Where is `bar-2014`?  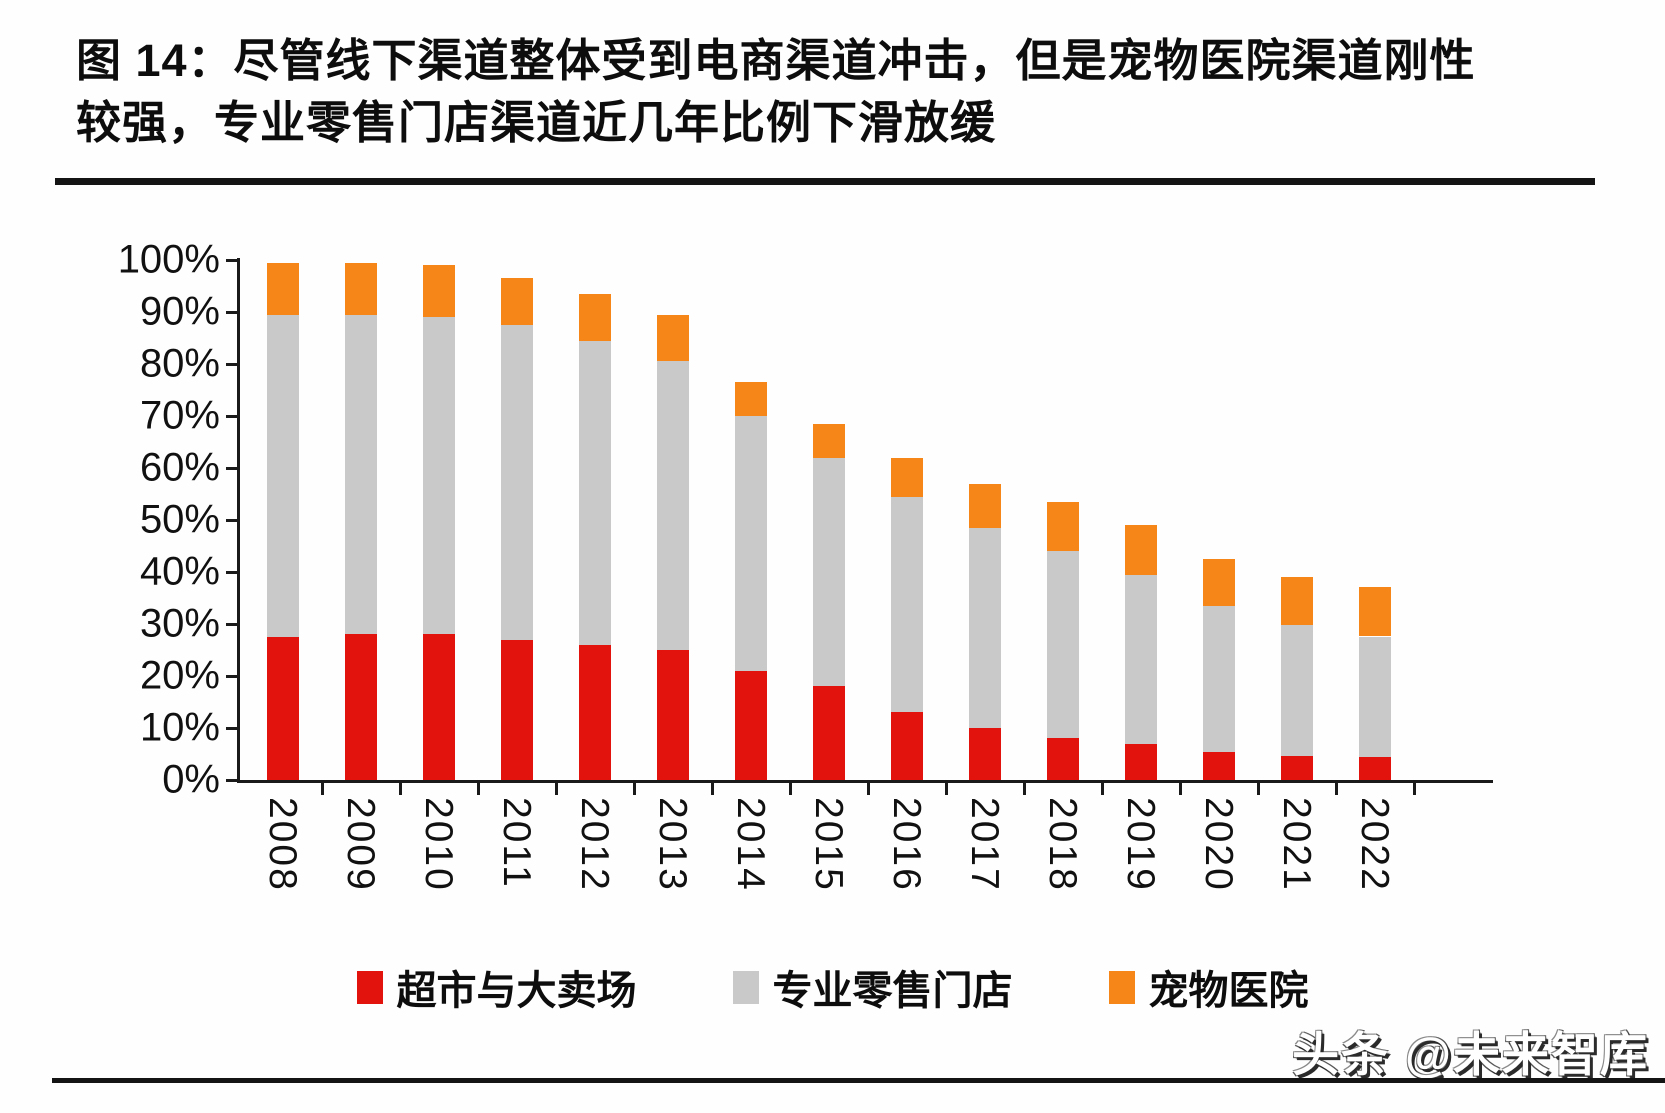
bar-2014 is located at coordinates (751, 520).